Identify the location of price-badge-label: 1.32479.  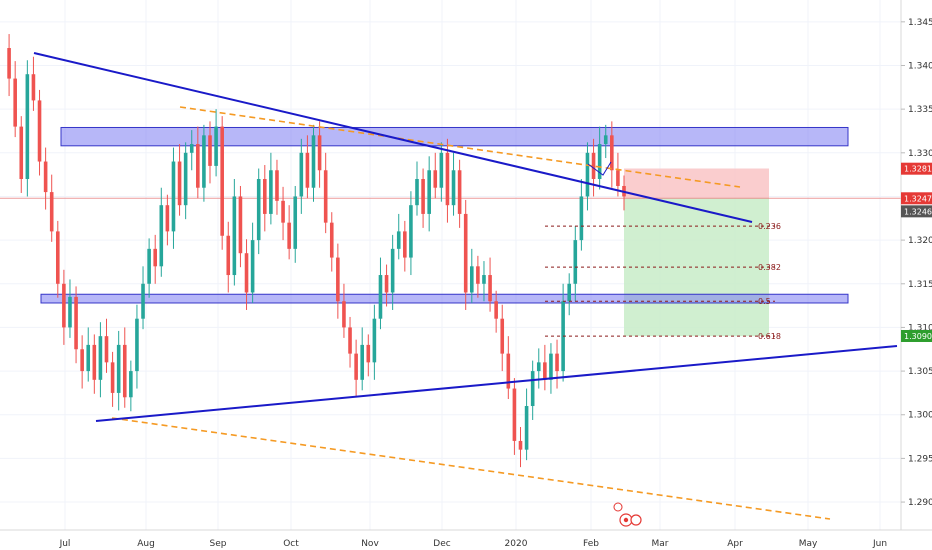
(918, 198).